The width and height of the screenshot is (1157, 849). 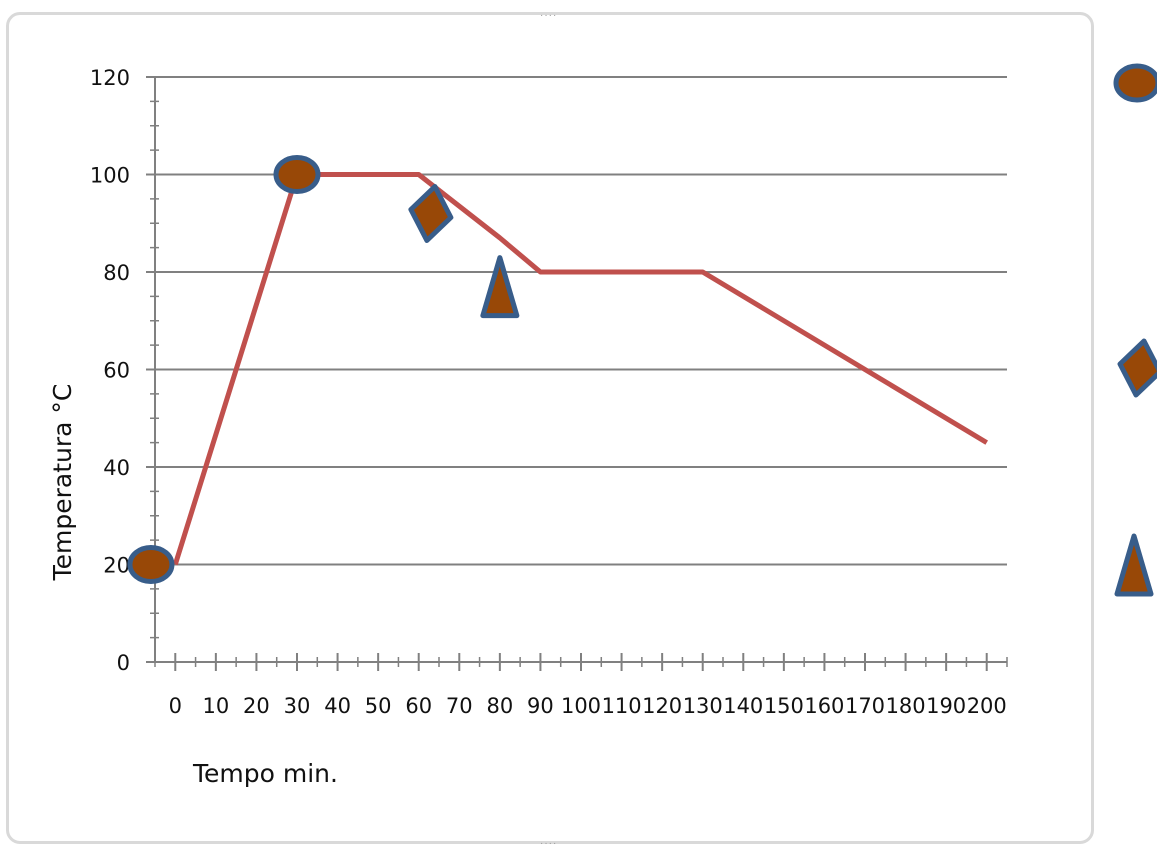 I want to click on x-tick-label-170: 170, so click(x=865, y=706).